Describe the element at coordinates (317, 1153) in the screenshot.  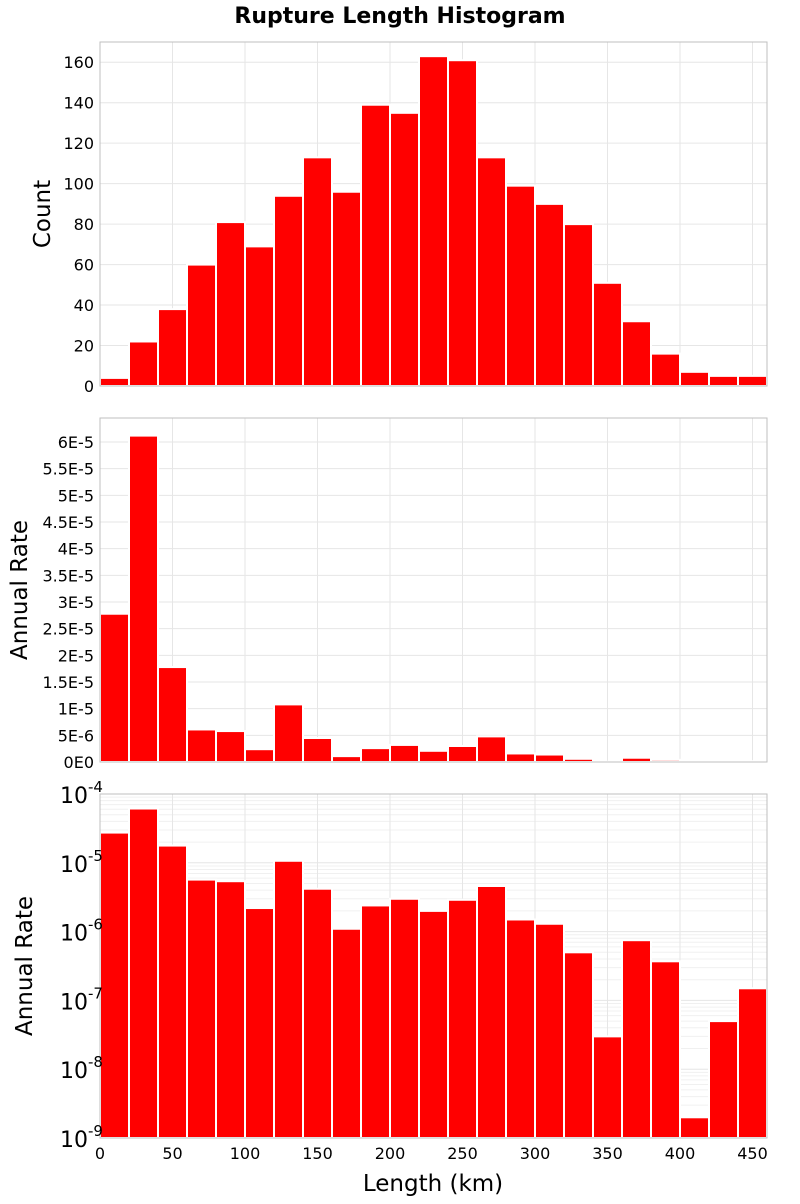
I see `x-tick-label: 150` at that location.